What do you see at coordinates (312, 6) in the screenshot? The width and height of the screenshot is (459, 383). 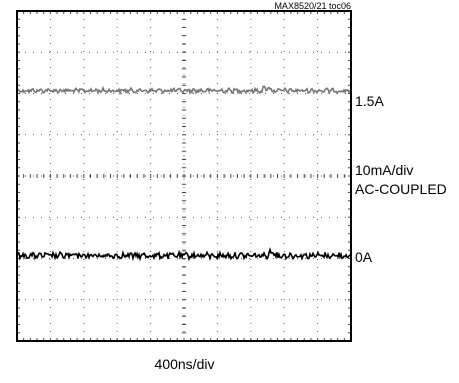 I see `figure-id: MAX8520/21 toc06` at bounding box center [312, 6].